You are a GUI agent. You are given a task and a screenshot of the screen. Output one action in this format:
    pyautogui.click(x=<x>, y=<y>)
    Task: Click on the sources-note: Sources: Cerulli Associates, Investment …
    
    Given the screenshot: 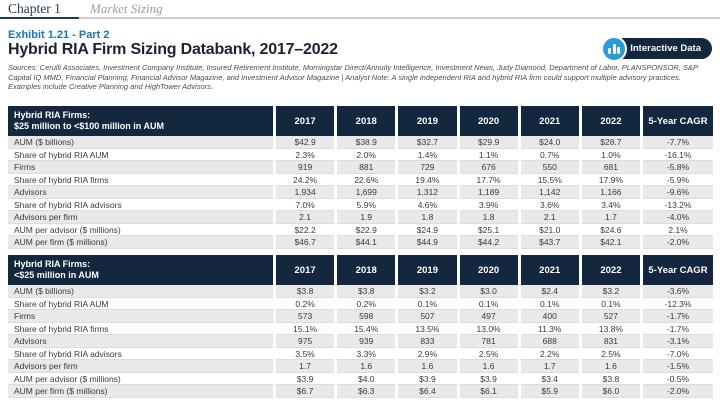 What is the action you would take?
    pyautogui.click(x=353, y=77)
    